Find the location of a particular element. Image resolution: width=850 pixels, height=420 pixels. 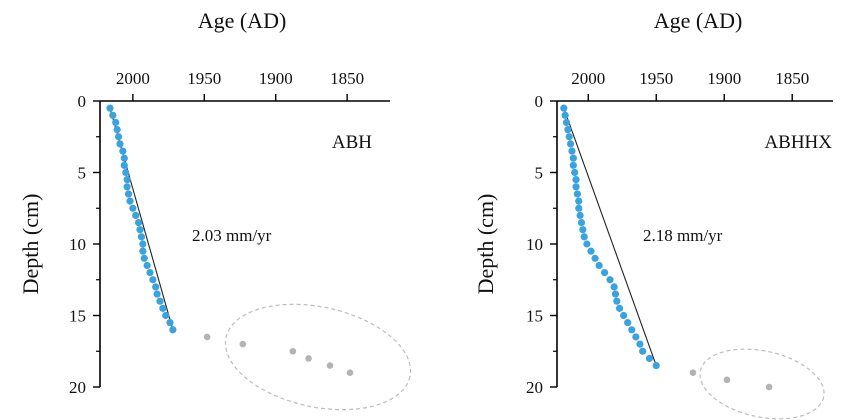

site-label: ABHHX is located at coordinates (798, 142).